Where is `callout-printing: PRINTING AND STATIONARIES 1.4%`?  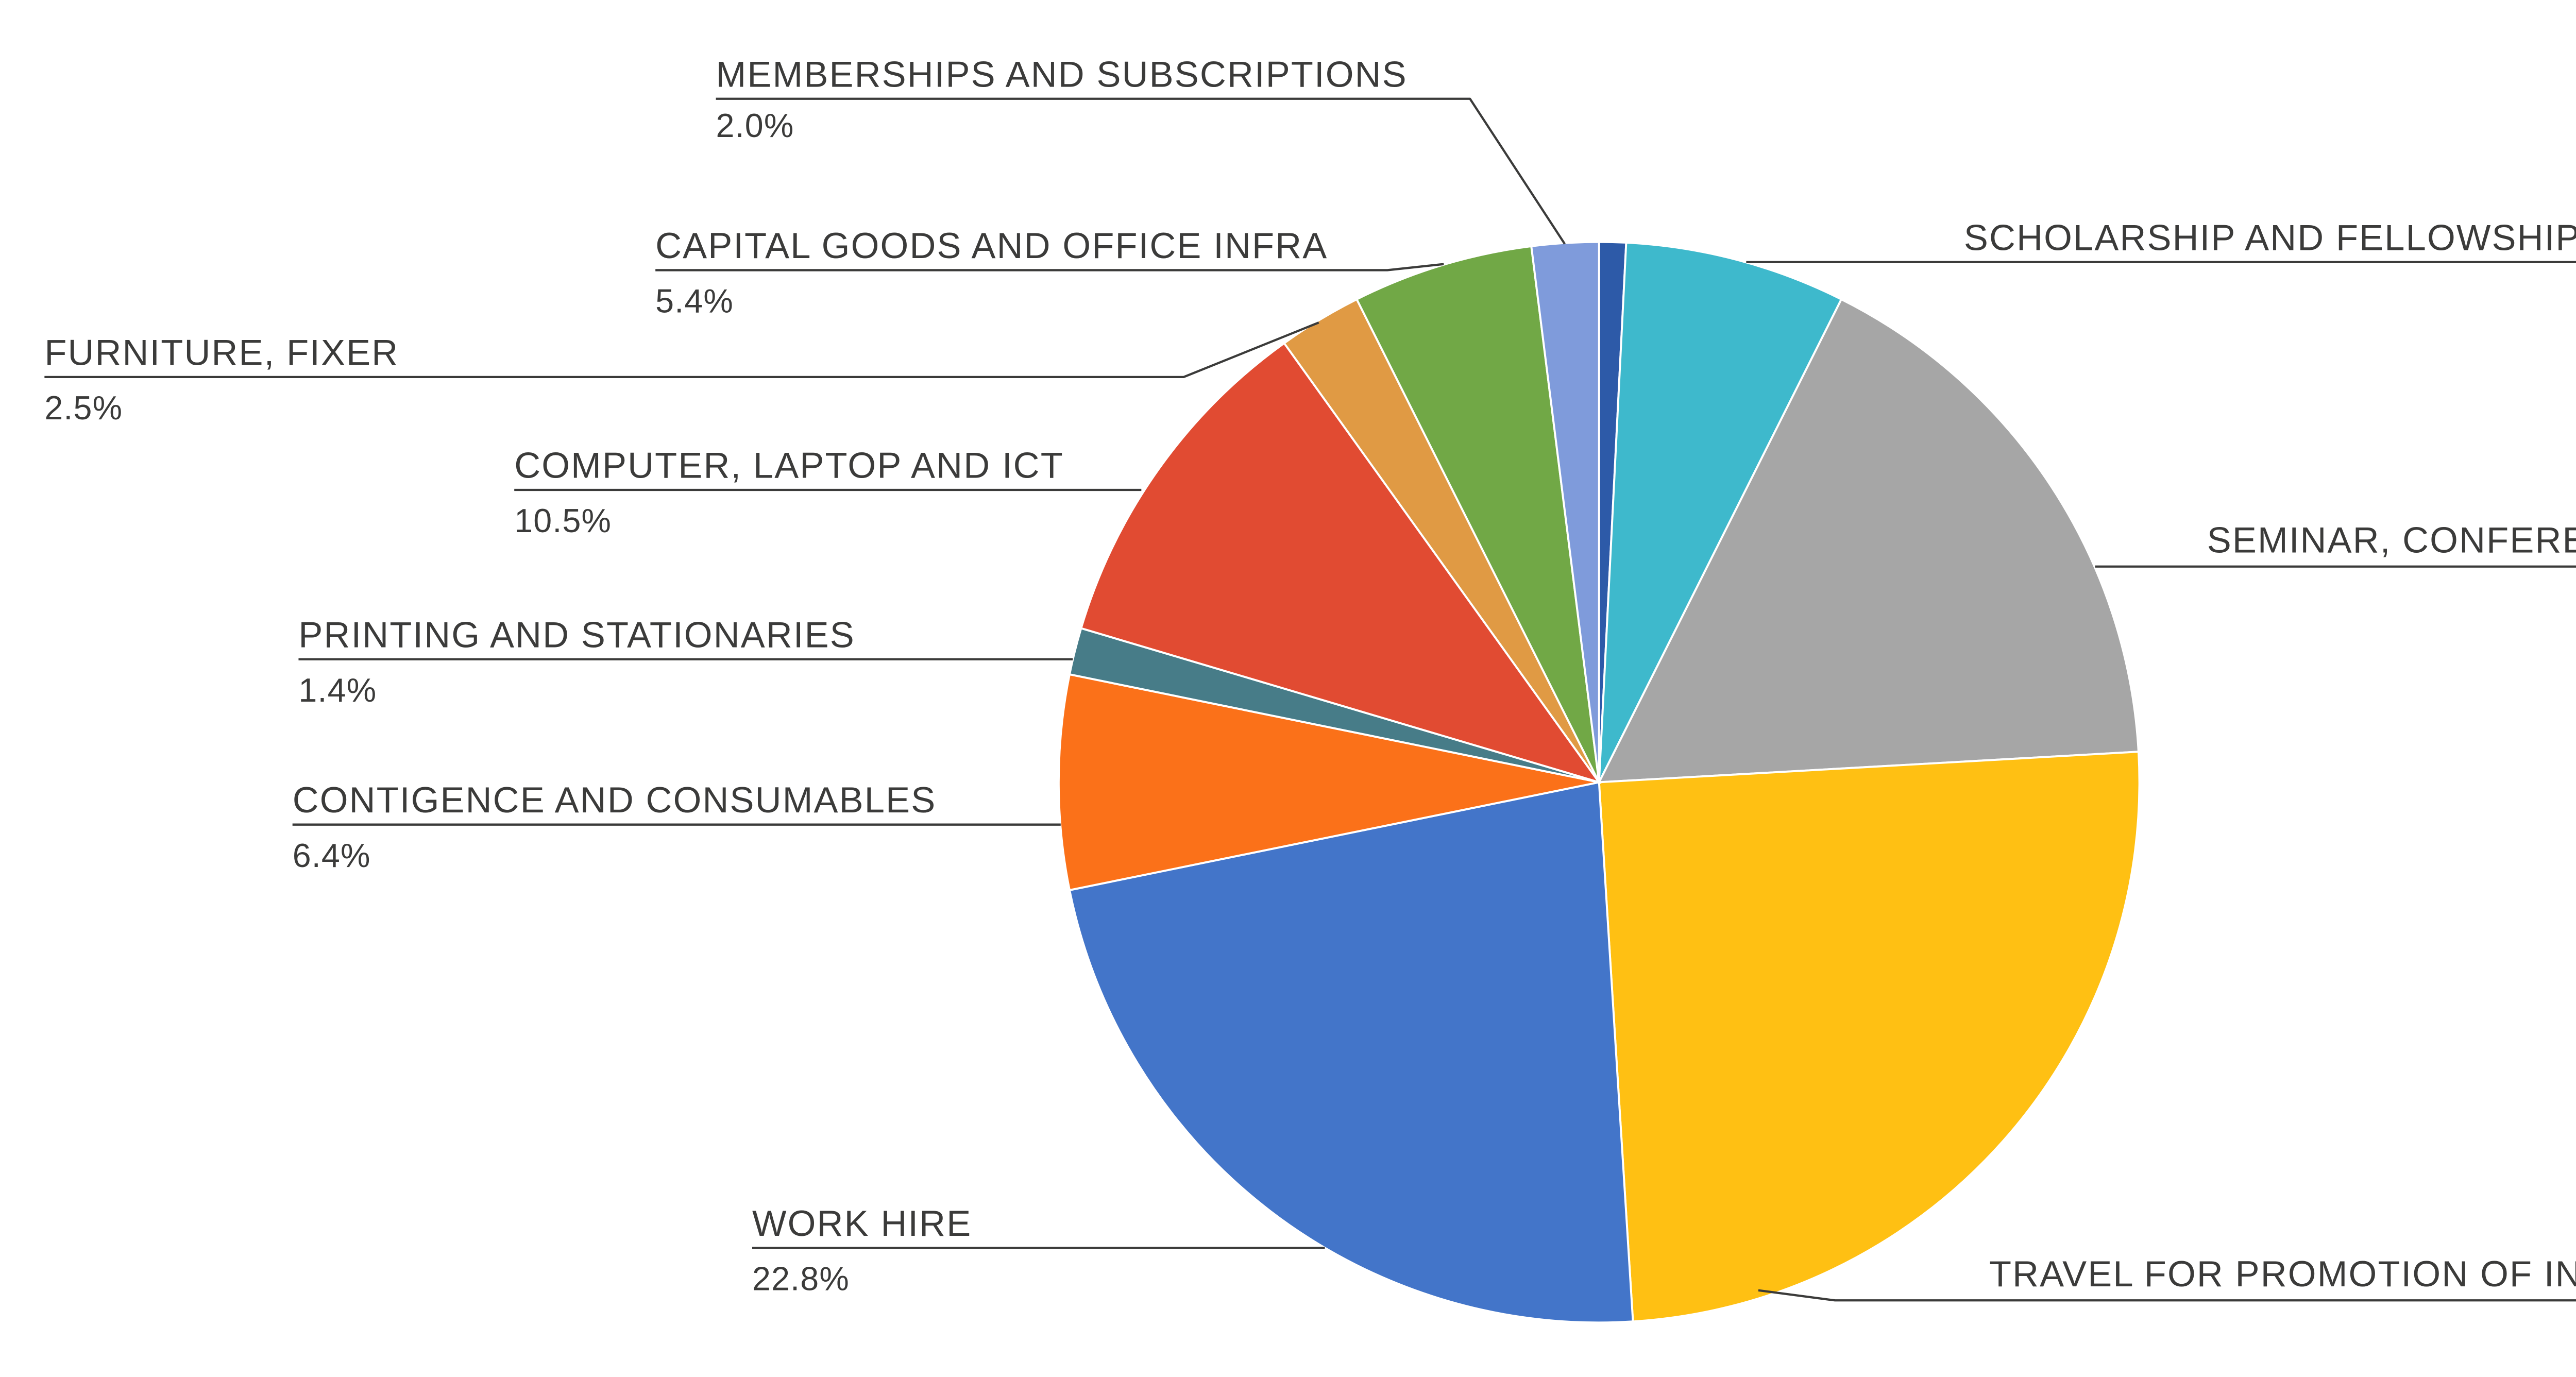
callout-printing: PRINTING AND STATIONARIES 1.4% is located at coordinates (685, 661).